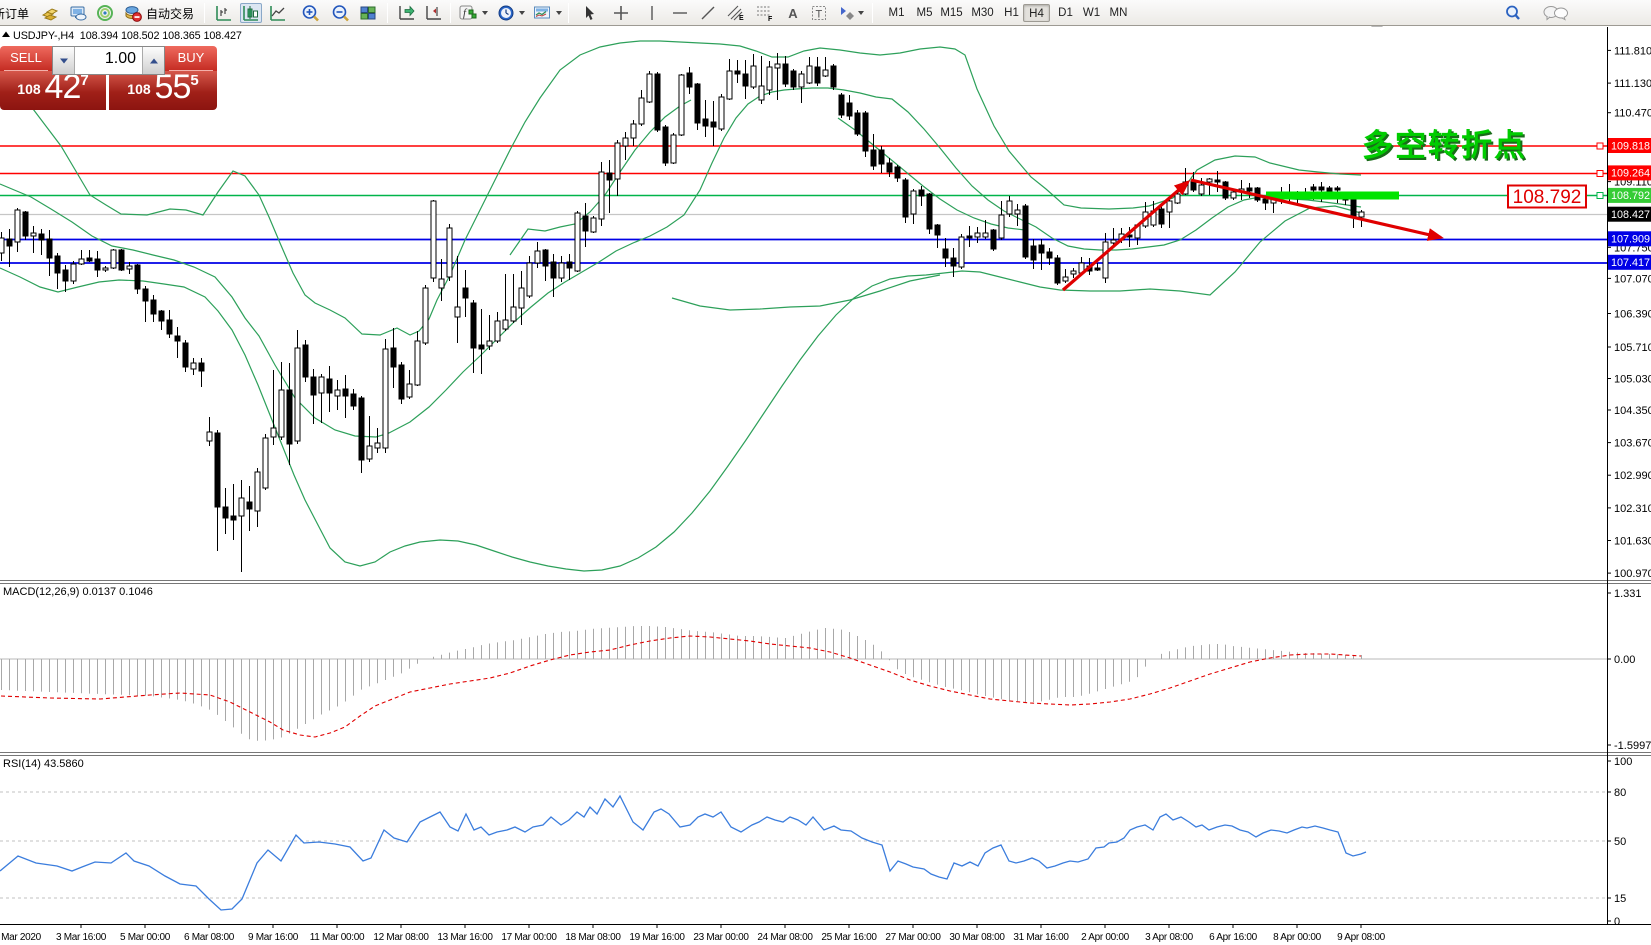 The height and width of the screenshot is (945, 1651). I want to click on svg-text: -1.5997, so click(1632, 746).